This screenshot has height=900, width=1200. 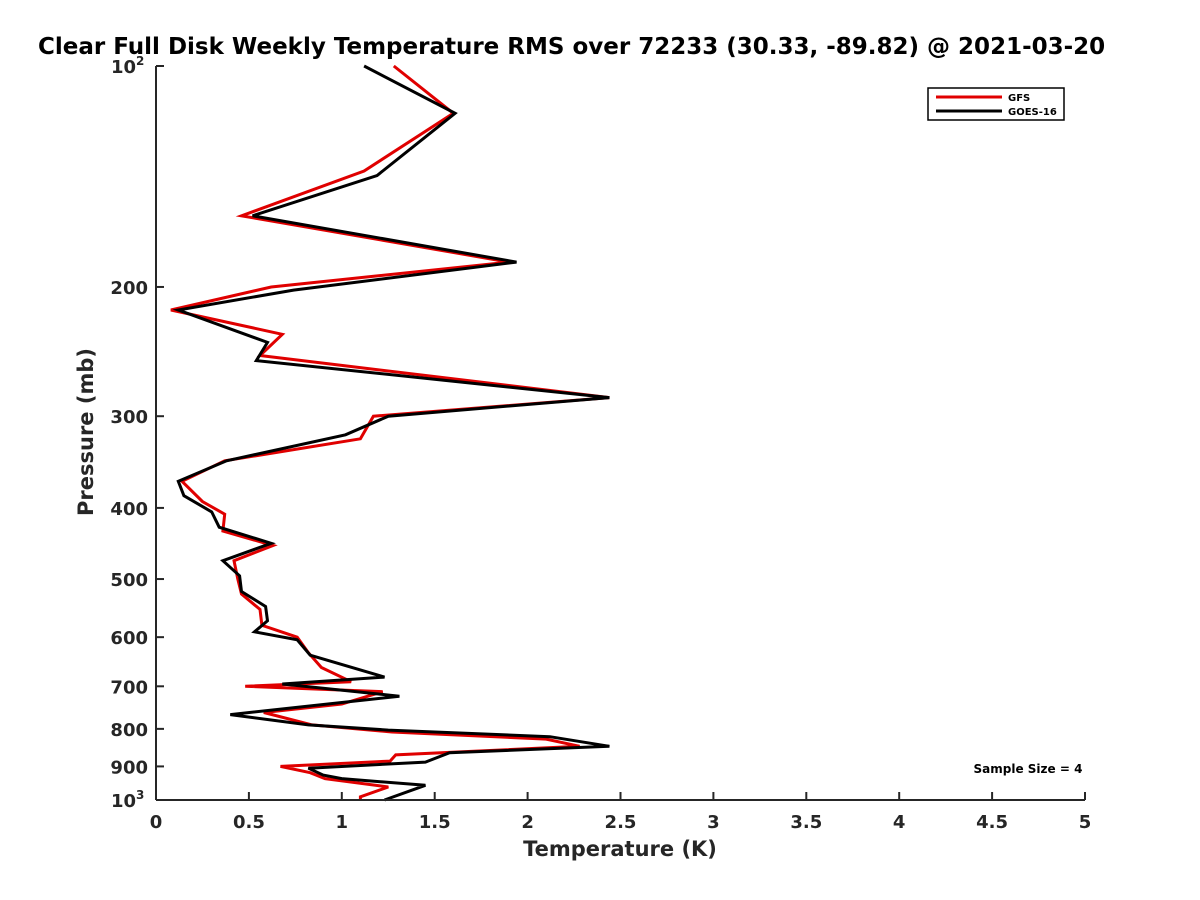 I want to click on x-ticks: 0 0.5 1 1.5 2 2.5 3 3.5 4 4.5 5, so click(x=621, y=812).